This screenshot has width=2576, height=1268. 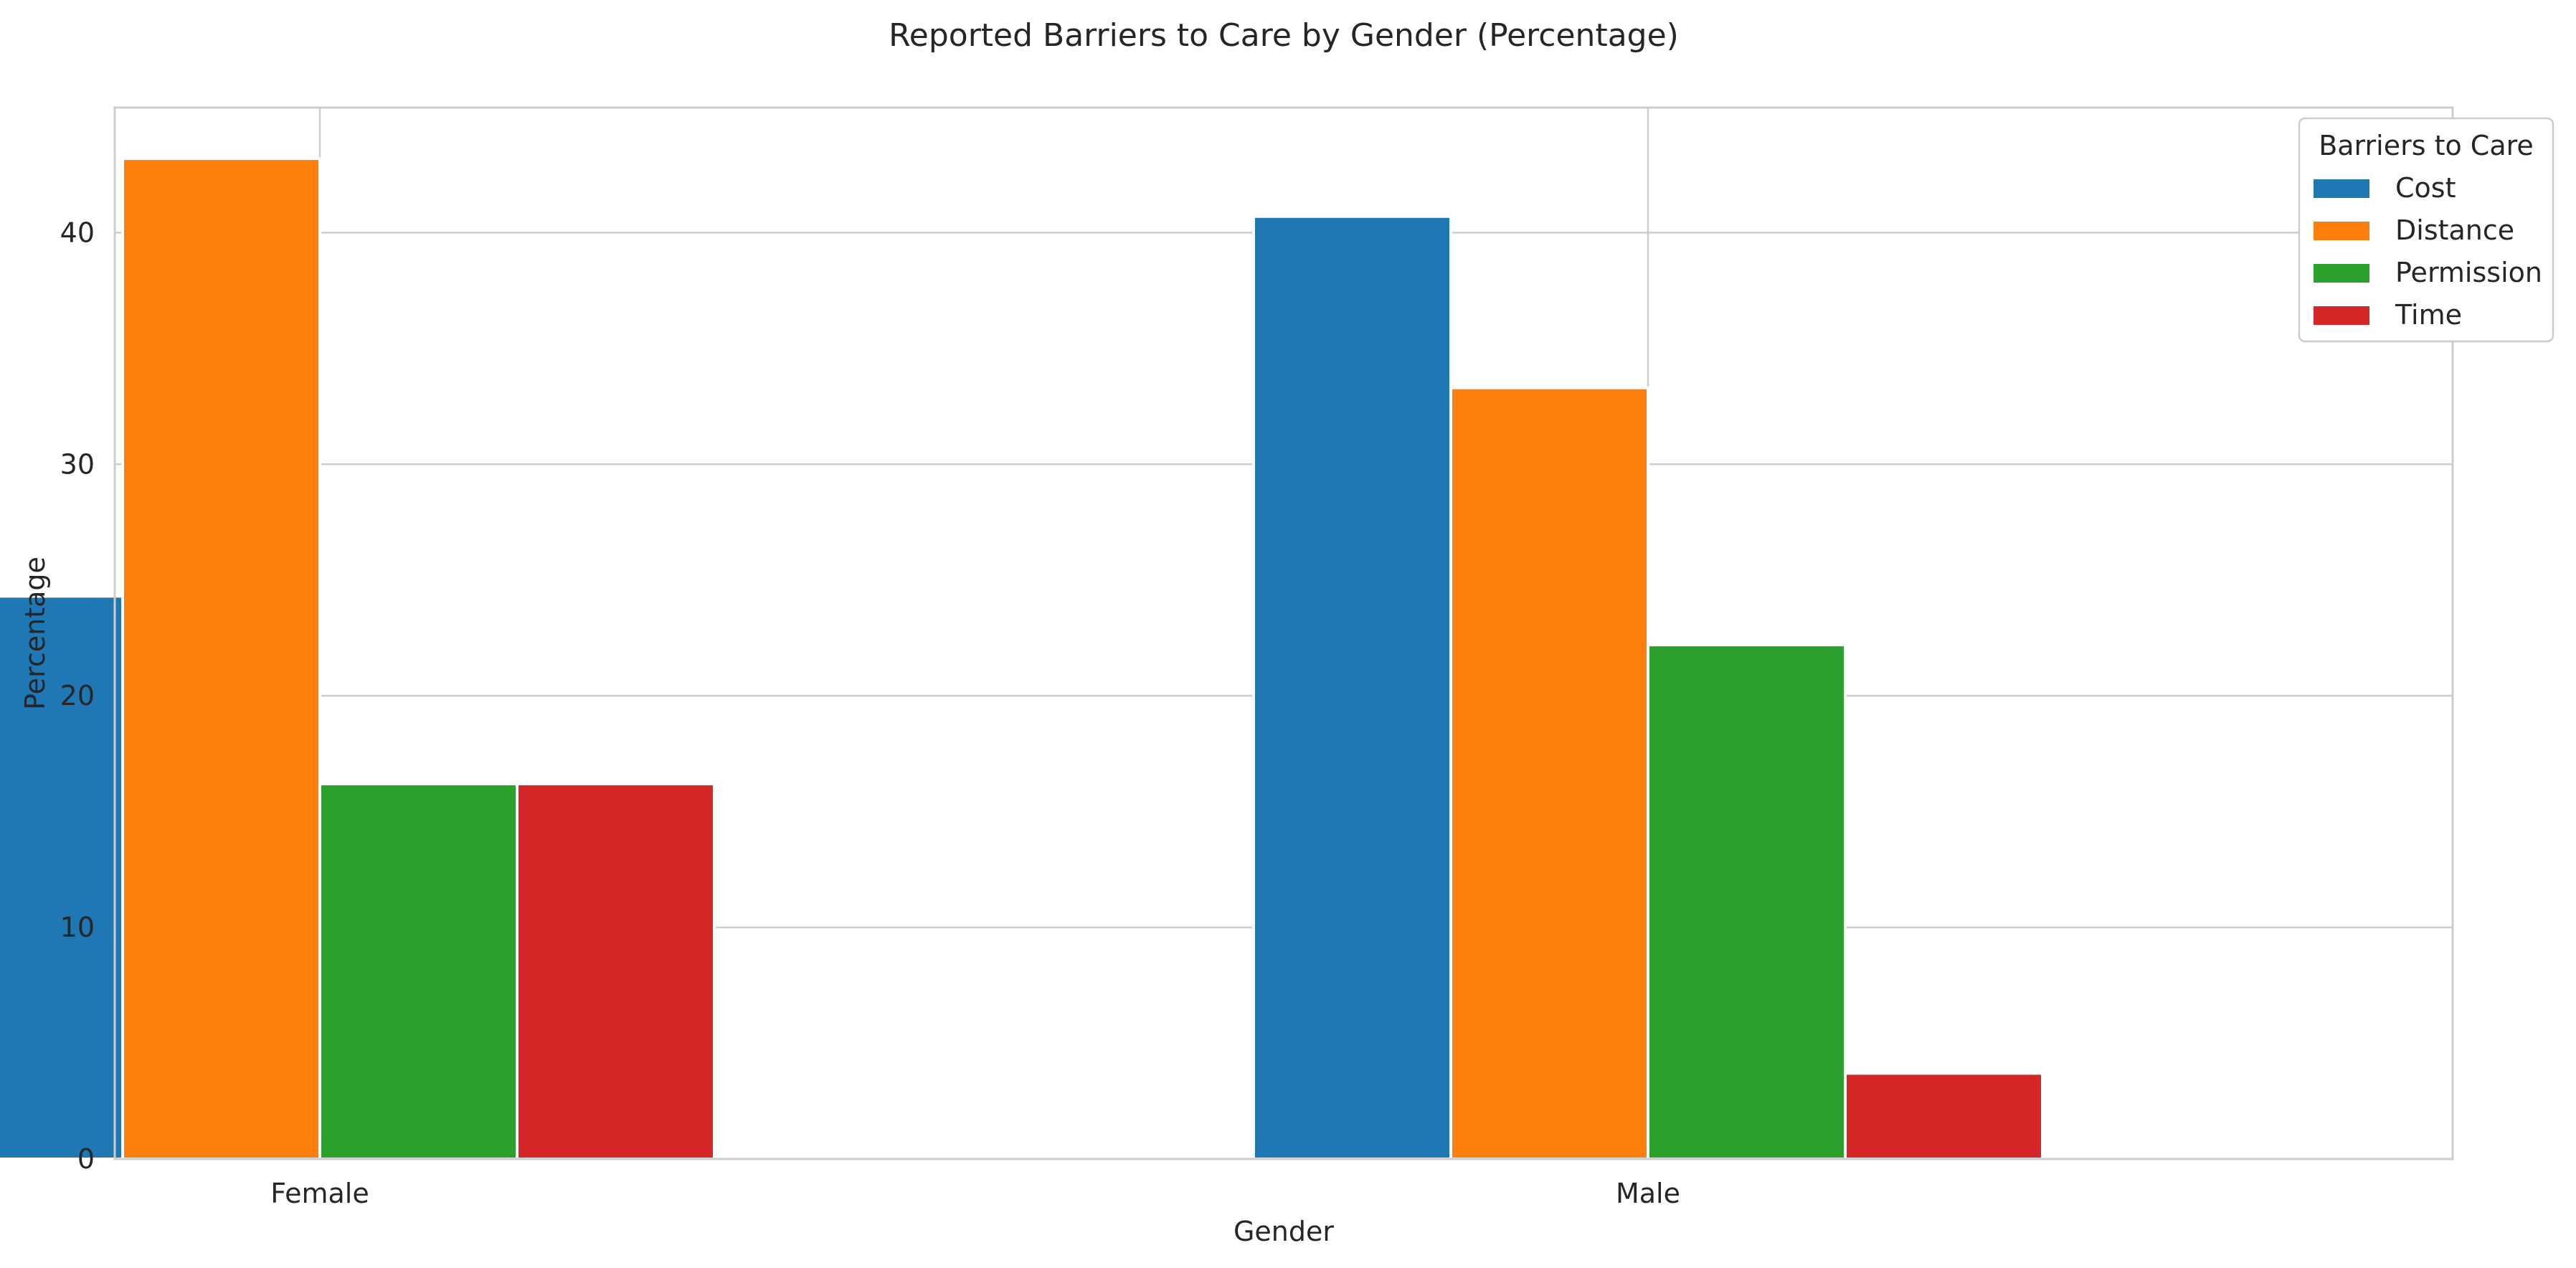 What do you see at coordinates (975, 1193) in the screenshot?
I see `x-ticks: Female Male` at bounding box center [975, 1193].